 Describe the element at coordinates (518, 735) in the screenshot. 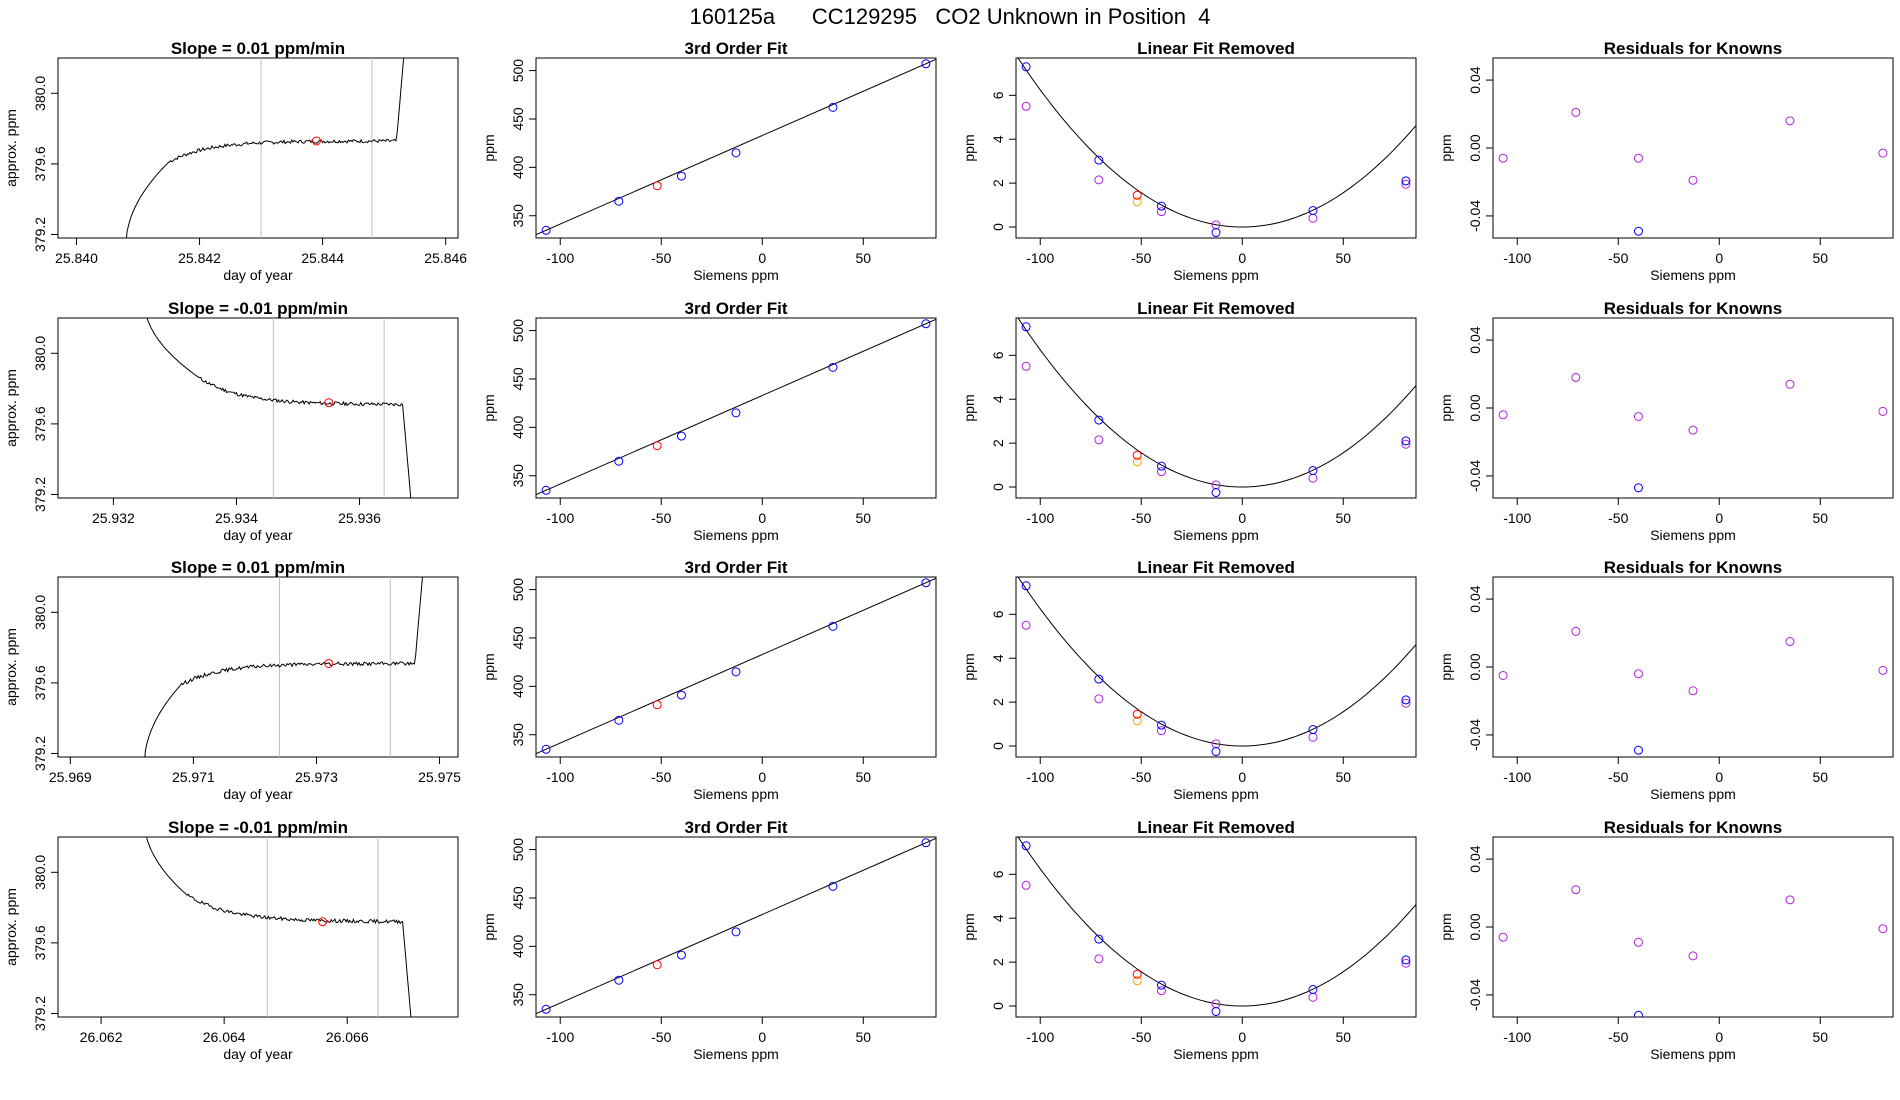

I see `y-tick-label: 350` at that location.